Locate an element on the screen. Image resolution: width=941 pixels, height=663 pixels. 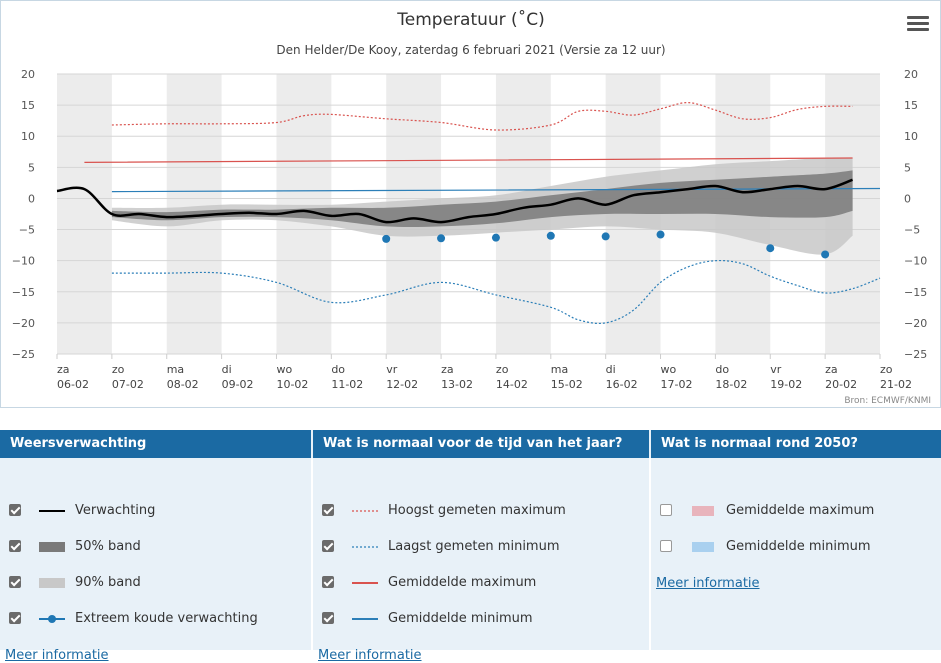
legend-label: Verwachting is located at coordinates (115, 510).